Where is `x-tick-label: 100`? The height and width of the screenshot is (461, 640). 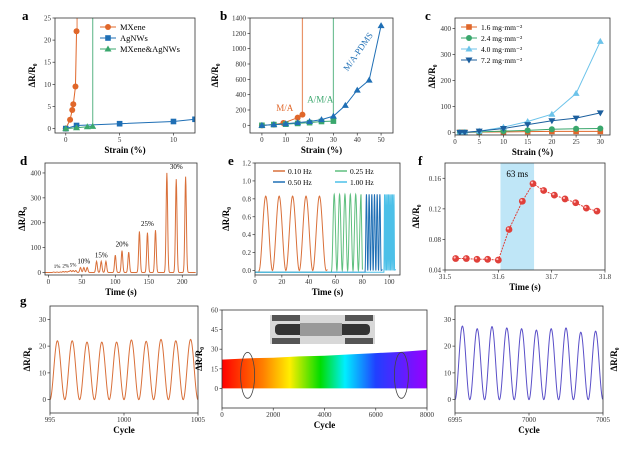
x-tick-label: 100 is located at coordinates (389, 282).